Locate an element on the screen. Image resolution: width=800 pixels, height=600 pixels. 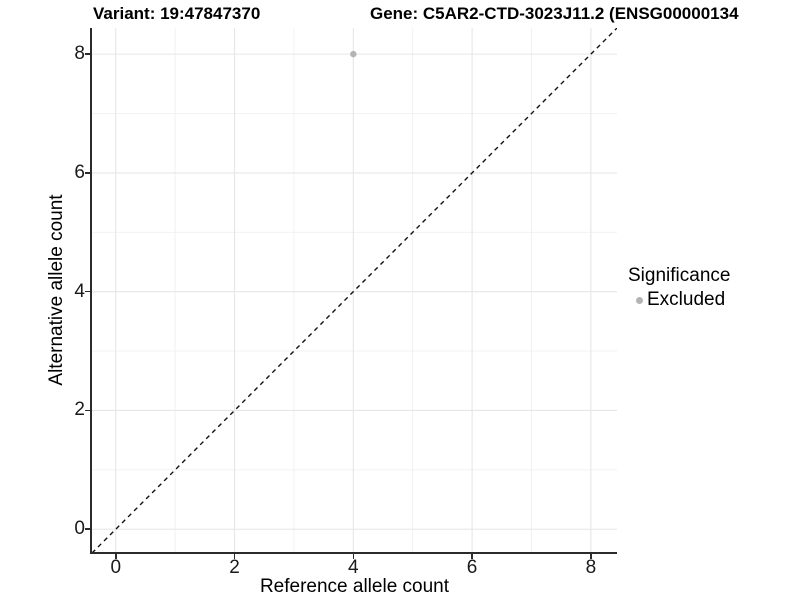
x-tick-label: 0 is located at coordinates (116, 567).